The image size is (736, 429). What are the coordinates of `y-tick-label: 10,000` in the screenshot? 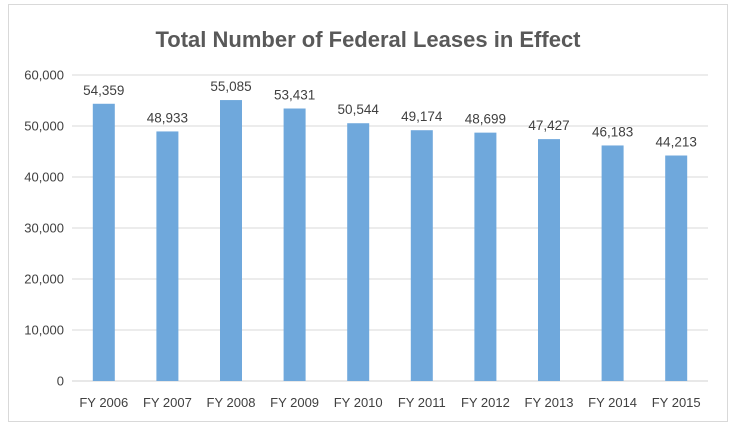 It's located at (44, 330).